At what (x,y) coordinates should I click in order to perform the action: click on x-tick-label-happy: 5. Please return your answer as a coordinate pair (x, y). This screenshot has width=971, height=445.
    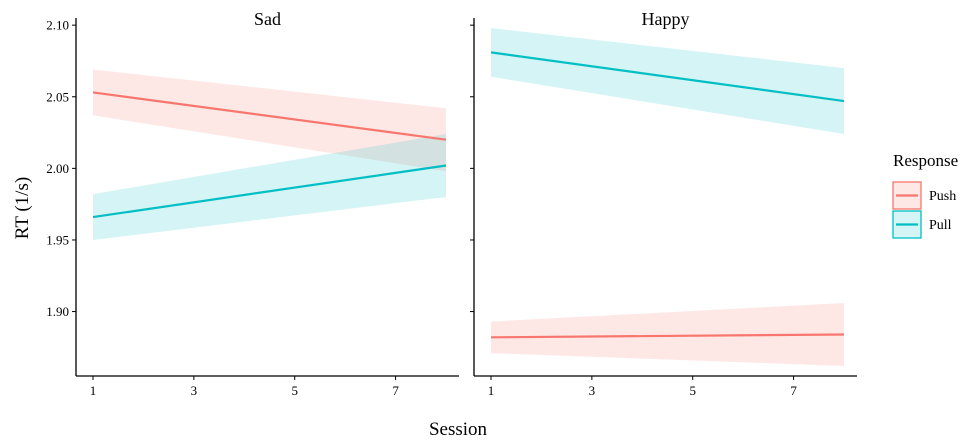
    Looking at the image, I should click on (692, 390).